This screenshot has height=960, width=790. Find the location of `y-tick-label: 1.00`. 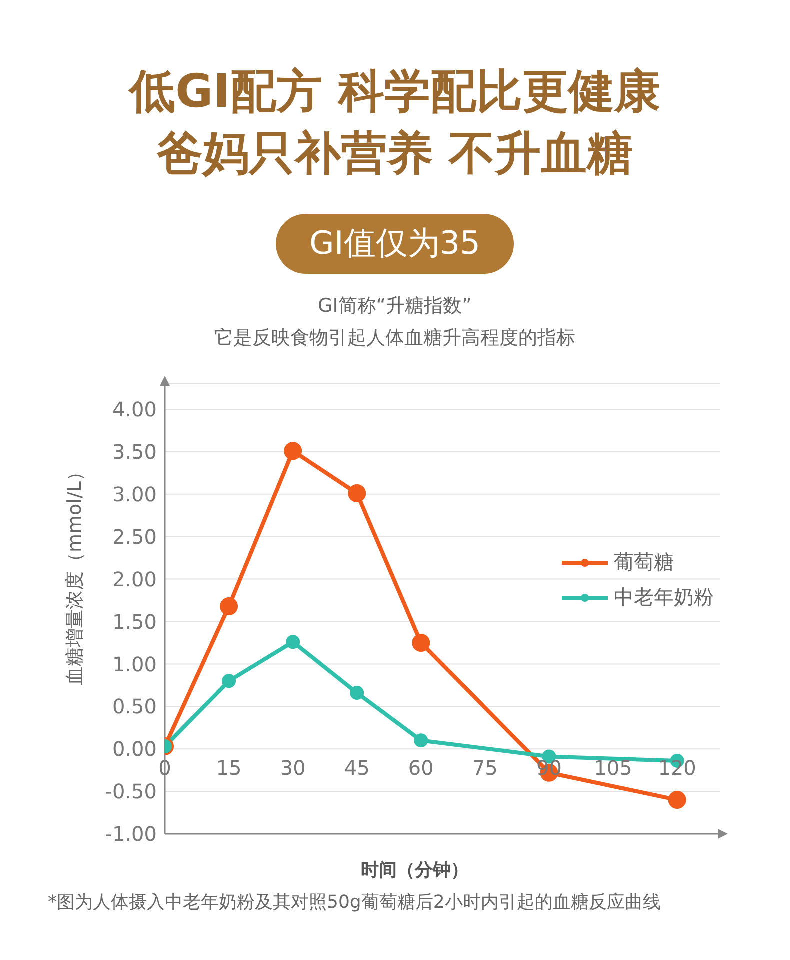

y-tick-label: 1.00 is located at coordinates (134, 664).